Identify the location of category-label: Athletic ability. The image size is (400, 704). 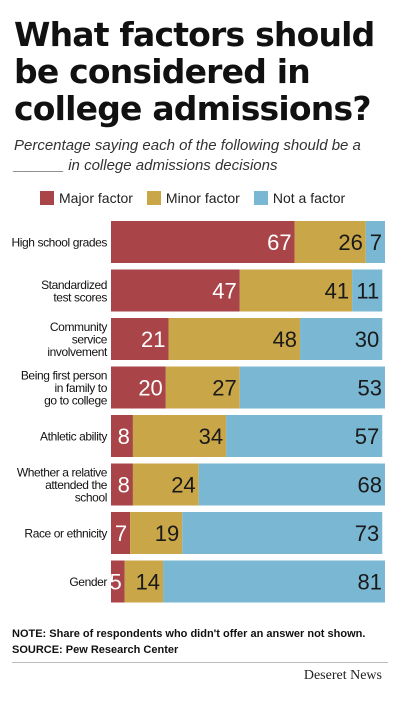
(73, 437).